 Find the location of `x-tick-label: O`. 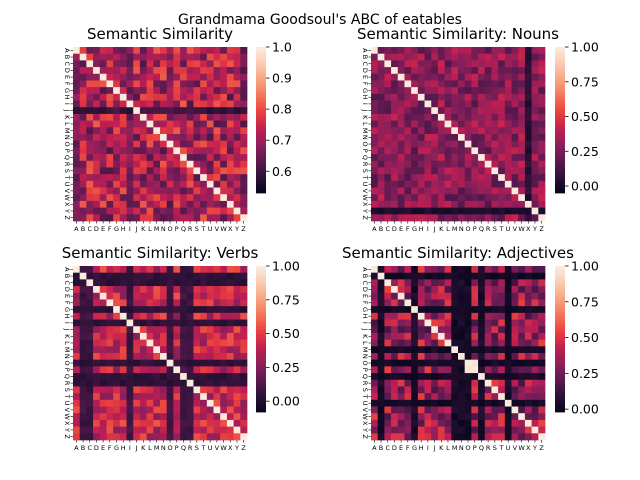

x-tick-label: O is located at coordinates (467, 448).